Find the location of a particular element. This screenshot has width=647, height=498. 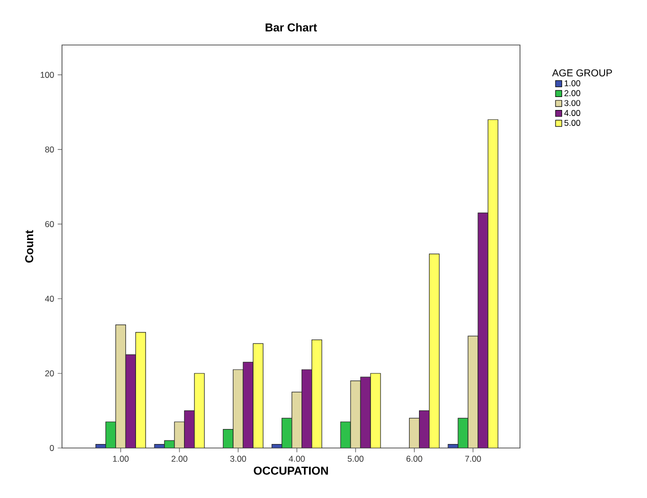

x-tick-label: 7.00 is located at coordinates (473, 459).